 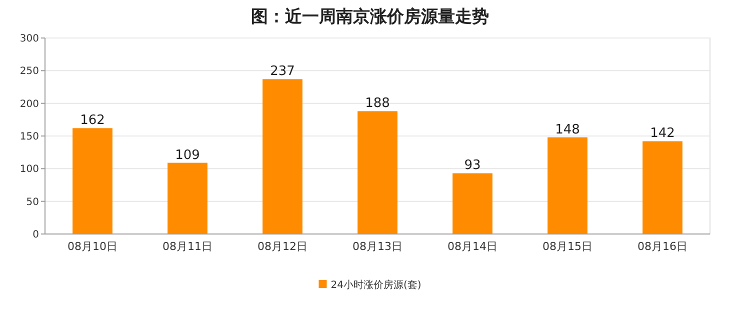 I want to click on data-label: 237, so click(x=282, y=72).